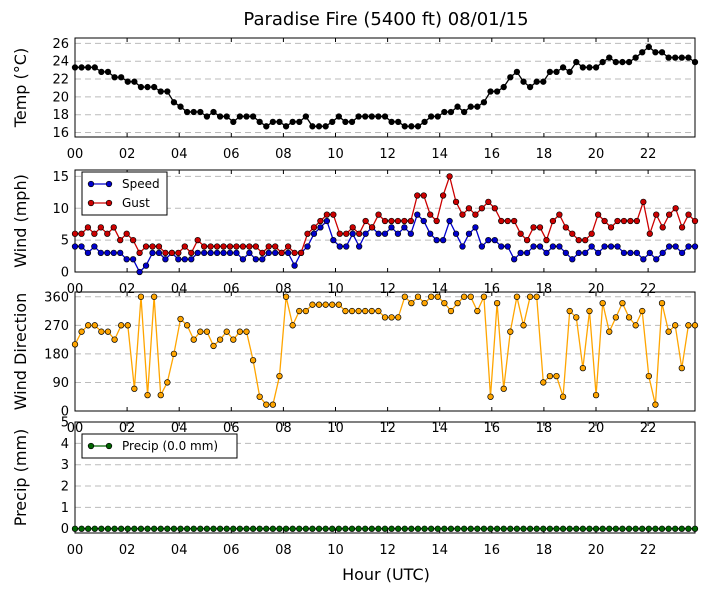 This screenshot has height=594, width=705. What do you see at coordinates (439, 428) in the screenshot?
I see `x-tick-label-direction-7: 14` at bounding box center [439, 428].